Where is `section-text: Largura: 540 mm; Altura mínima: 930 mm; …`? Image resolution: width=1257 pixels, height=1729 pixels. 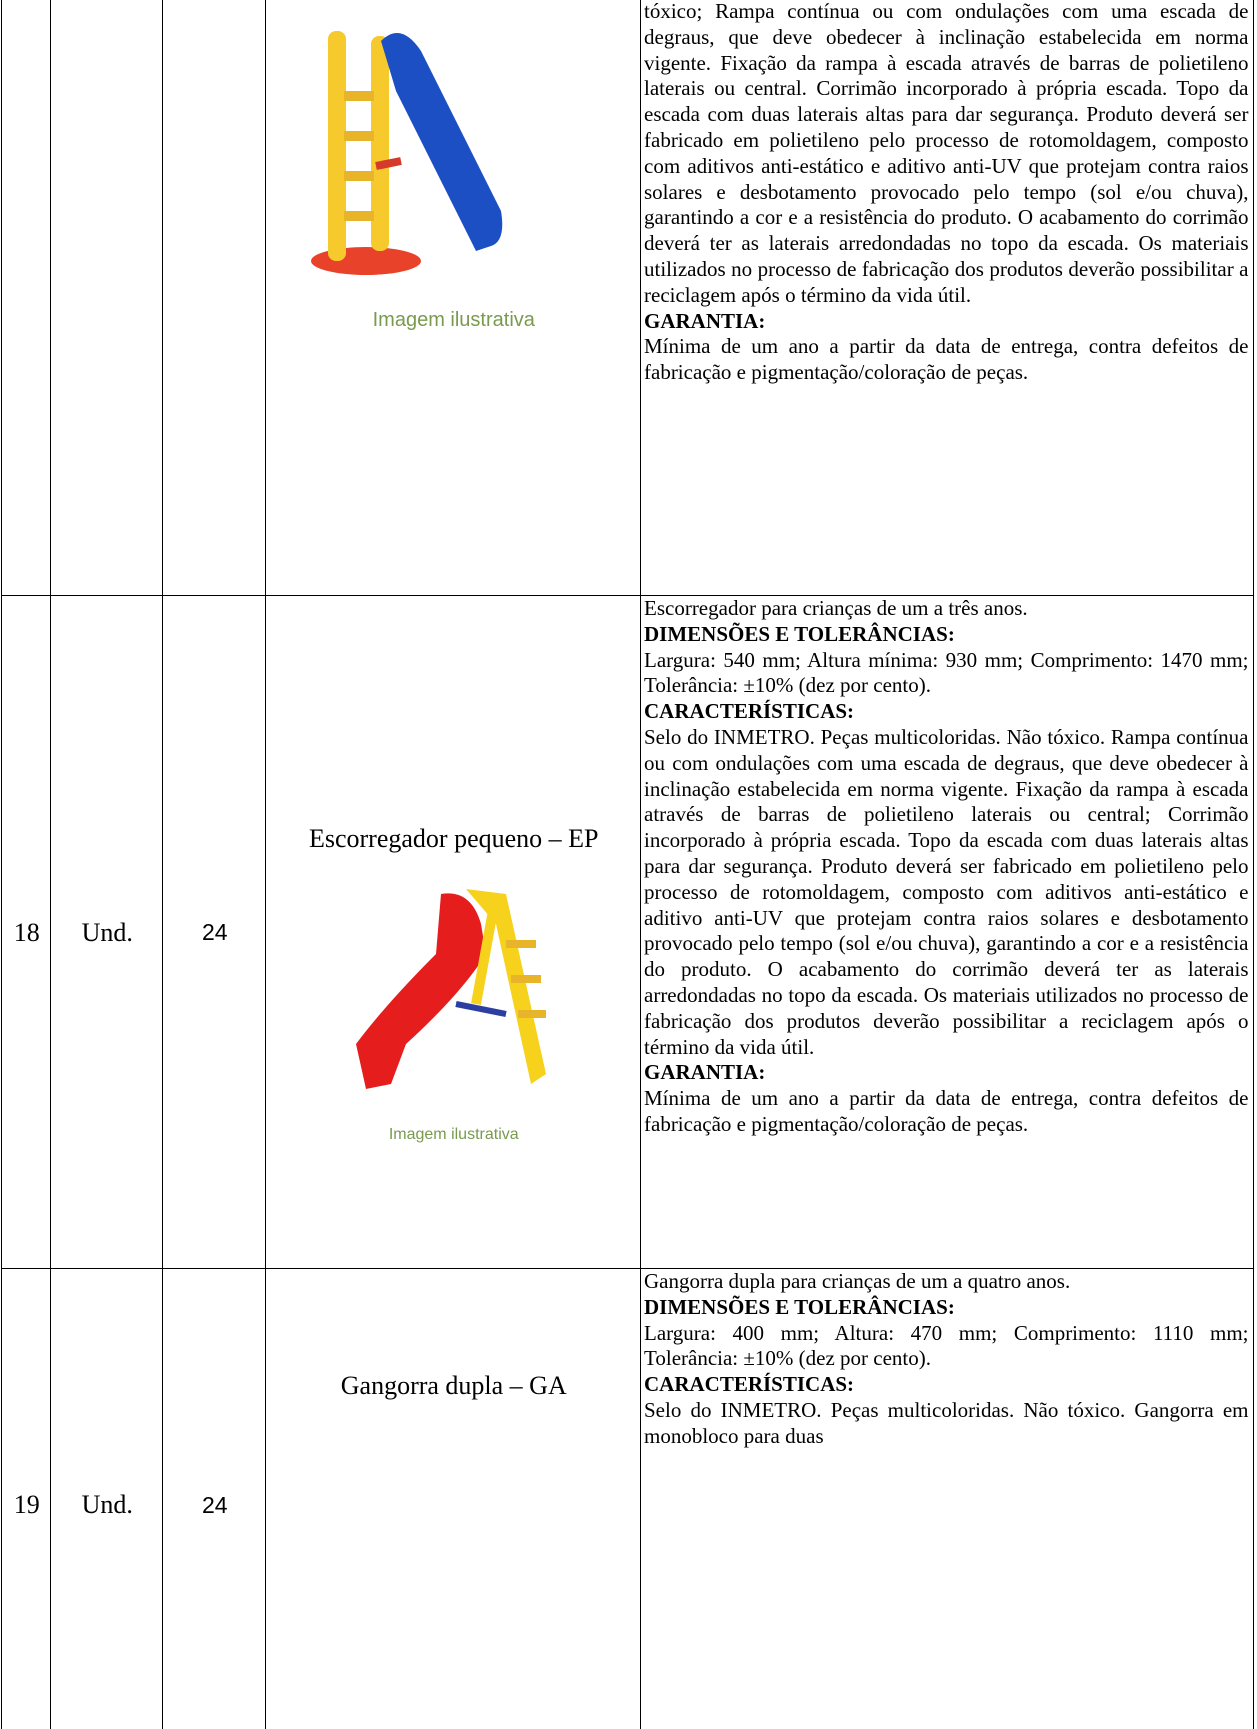 section-text: Largura: 540 mm; Altura mínima: 930 mm; … is located at coordinates (946, 672).